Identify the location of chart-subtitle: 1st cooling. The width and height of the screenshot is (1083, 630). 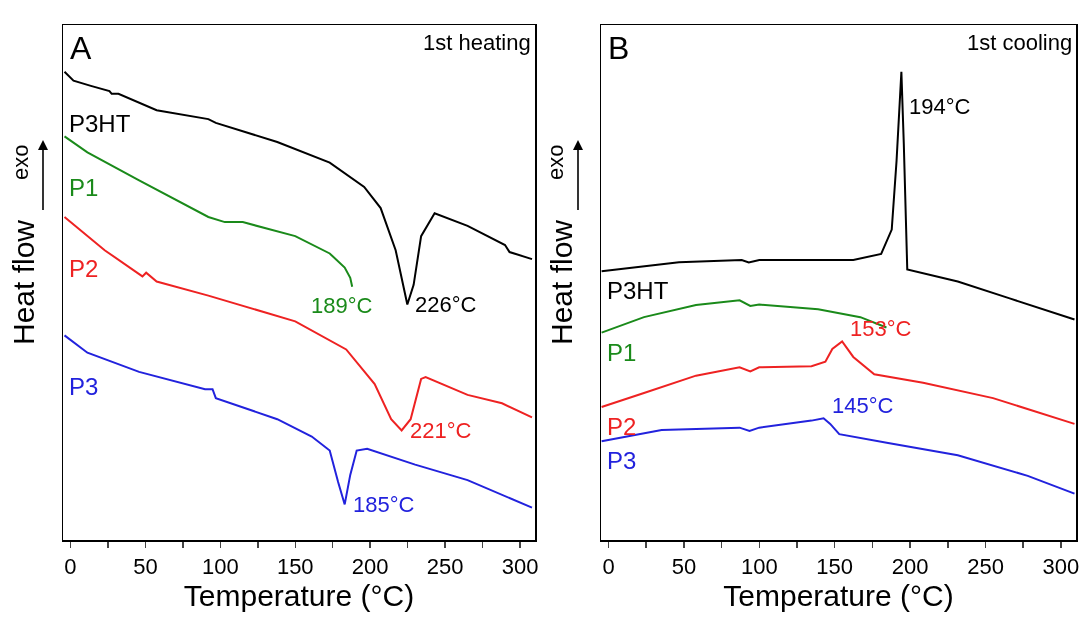
(1020, 42).